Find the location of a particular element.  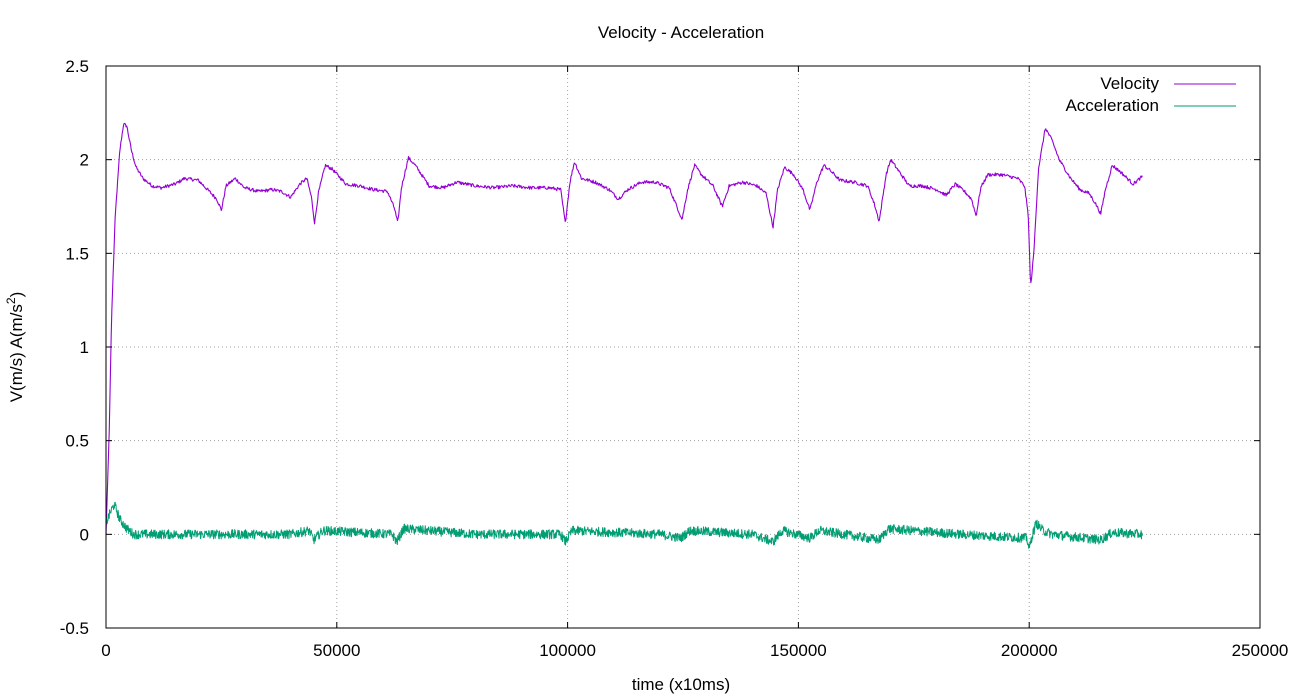

x-tick-label: 250000 is located at coordinates (1260, 650).